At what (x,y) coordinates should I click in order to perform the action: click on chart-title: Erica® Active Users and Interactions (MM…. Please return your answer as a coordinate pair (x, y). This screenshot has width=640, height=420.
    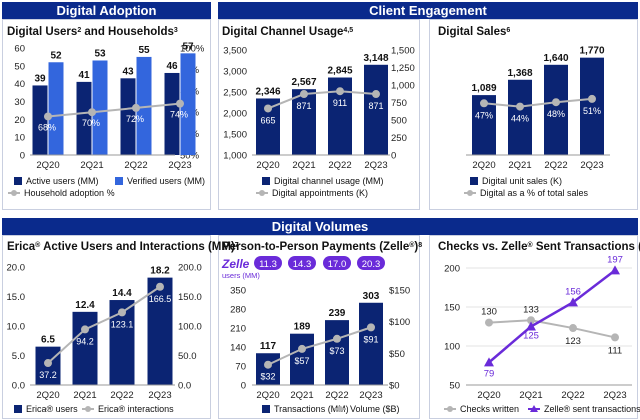
    Looking at the image, I should click on (123, 247).